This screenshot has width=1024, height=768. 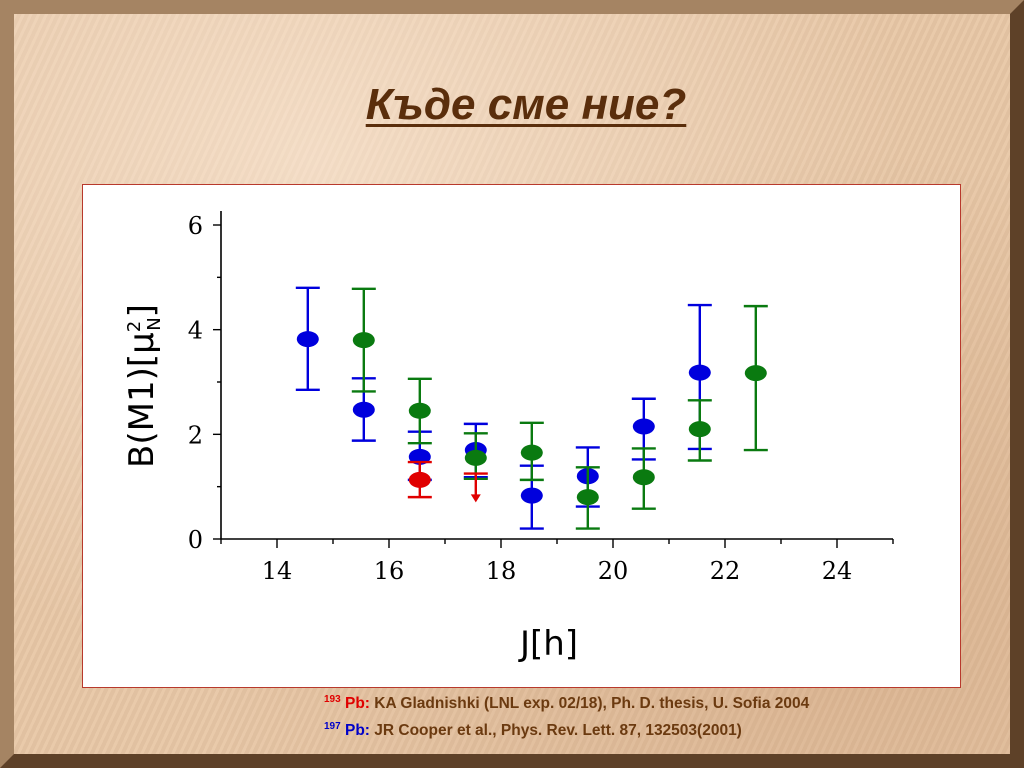 I want to click on y-axis-title-sup: 2, so click(x=134, y=326).